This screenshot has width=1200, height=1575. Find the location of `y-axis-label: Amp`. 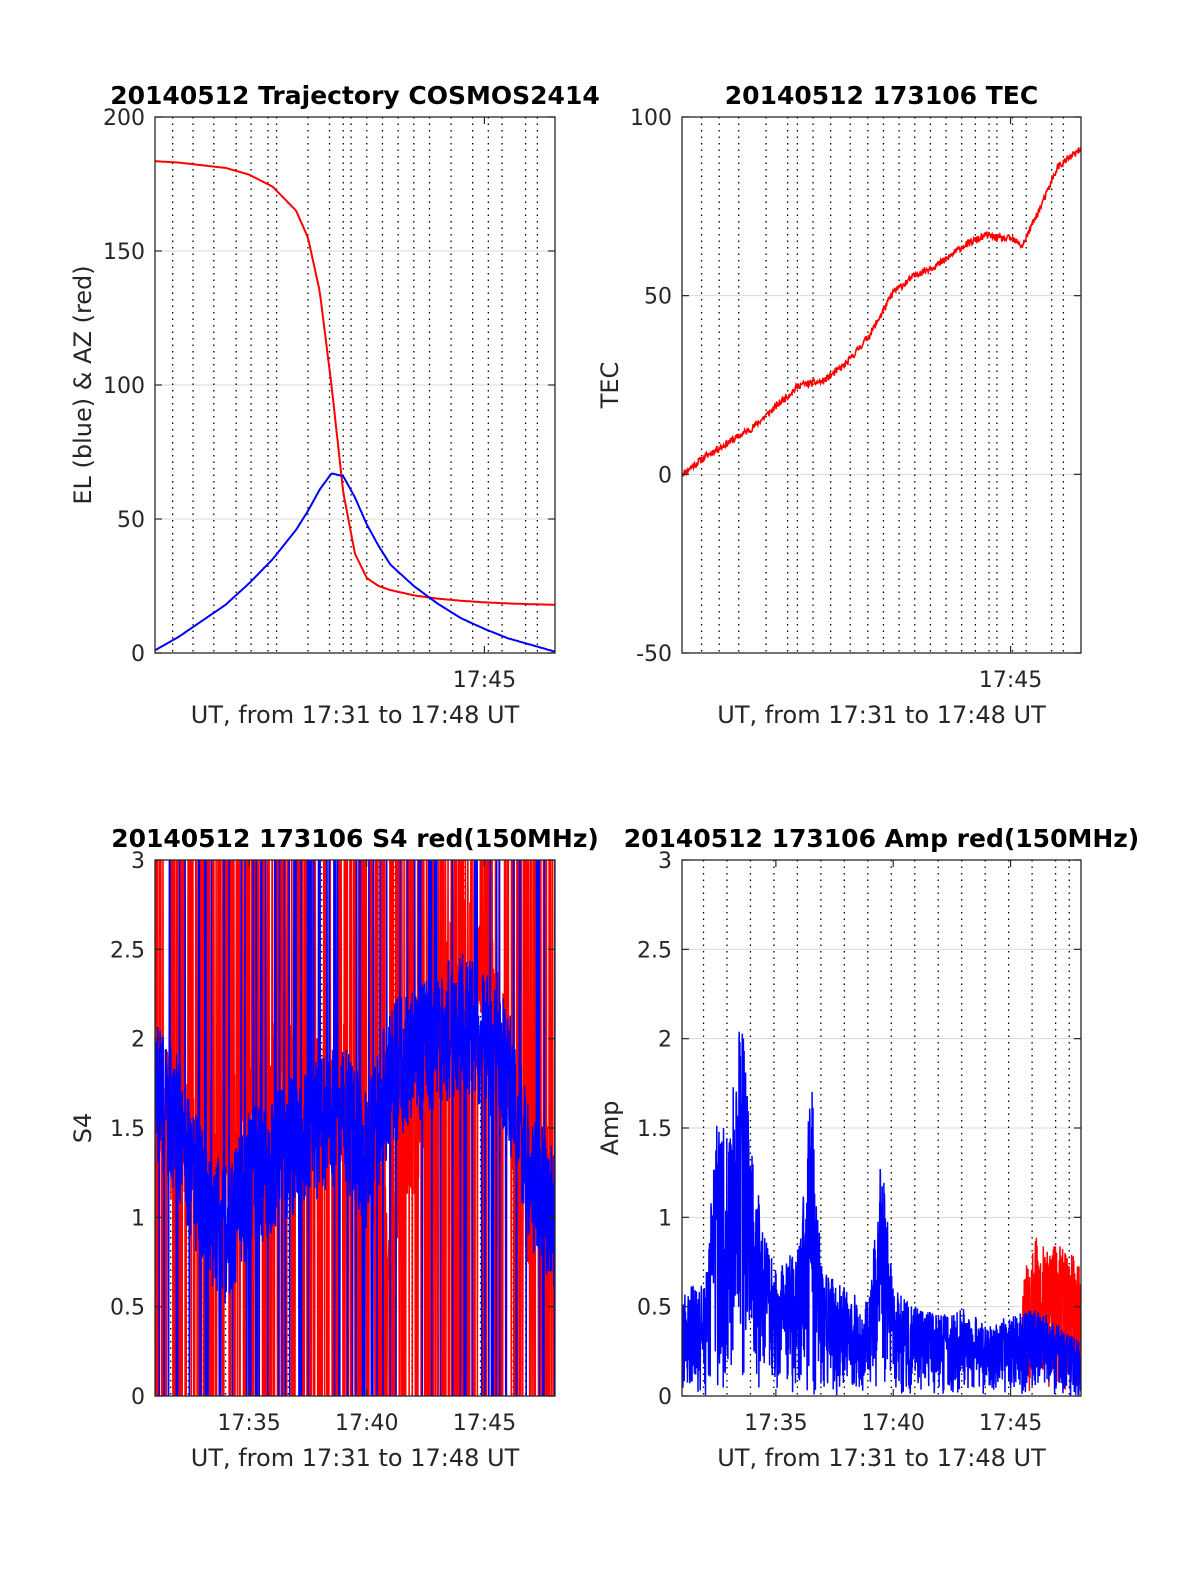

y-axis-label: Amp is located at coordinates (610, 1127).